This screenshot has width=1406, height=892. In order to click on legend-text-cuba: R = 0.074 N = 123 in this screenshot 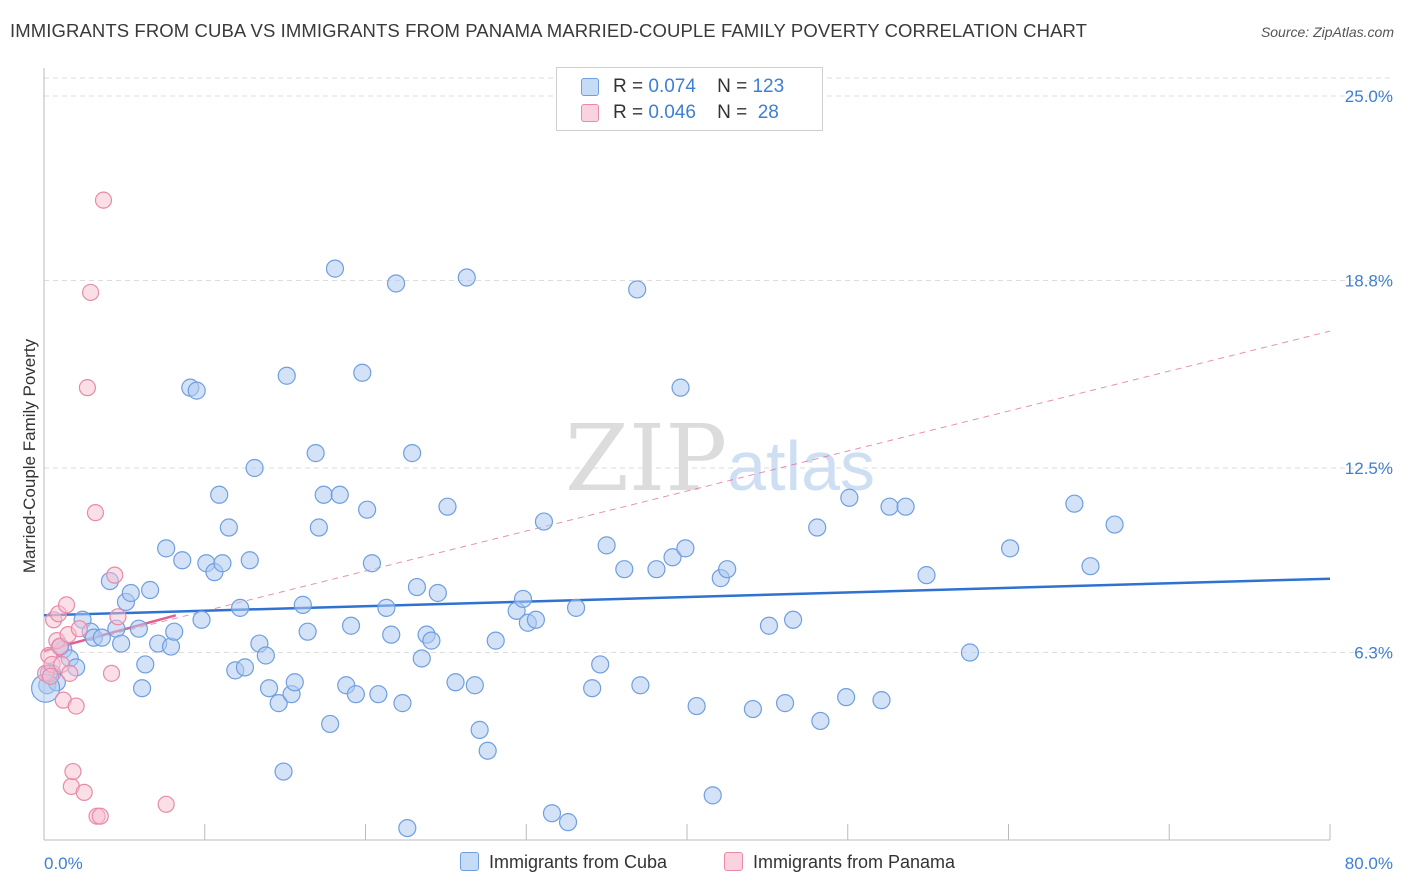, I will do `click(698, 87)`.